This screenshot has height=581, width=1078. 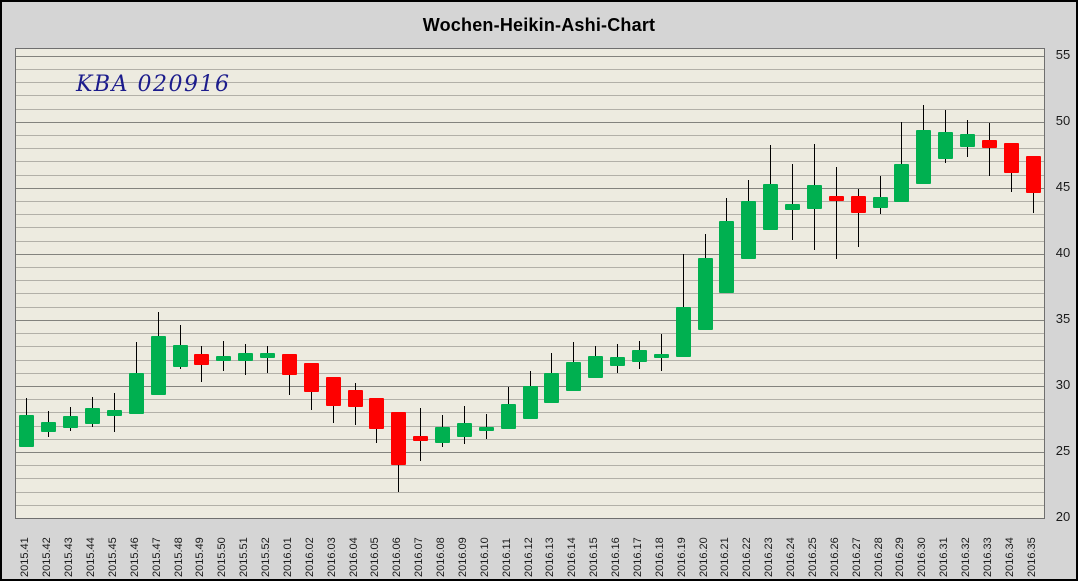 I want to click on y-axis-tick-label: 25, so click(x=1063, y=450).